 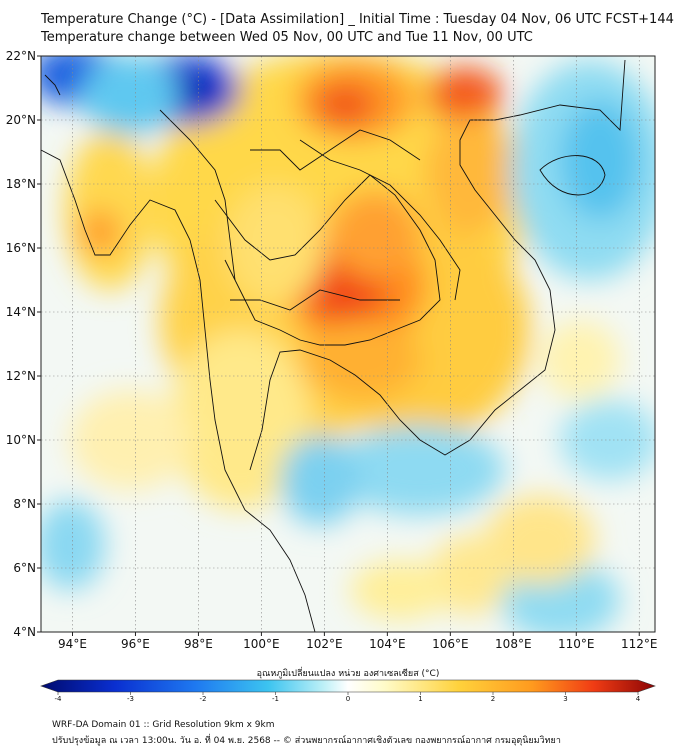 What do you see at coordinates (21, 312) in the screenshot?
I see `lat-tick-label: 14°N` at bounding box center [21, 312].